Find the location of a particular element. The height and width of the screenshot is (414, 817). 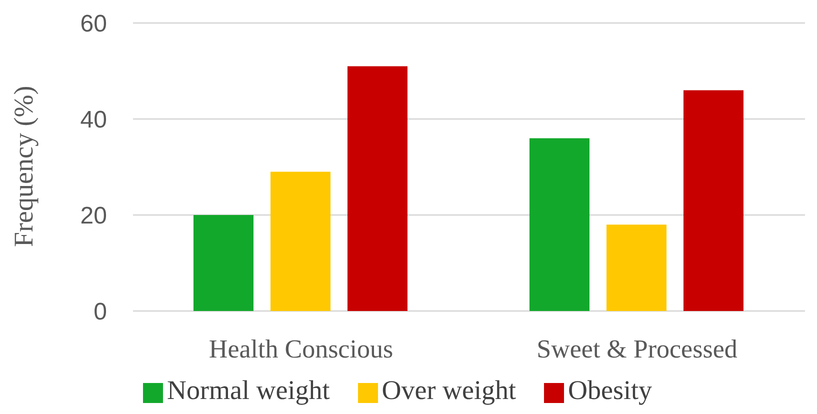

y-axis-title: Frequency (%) is located at coordinates (23, 166).